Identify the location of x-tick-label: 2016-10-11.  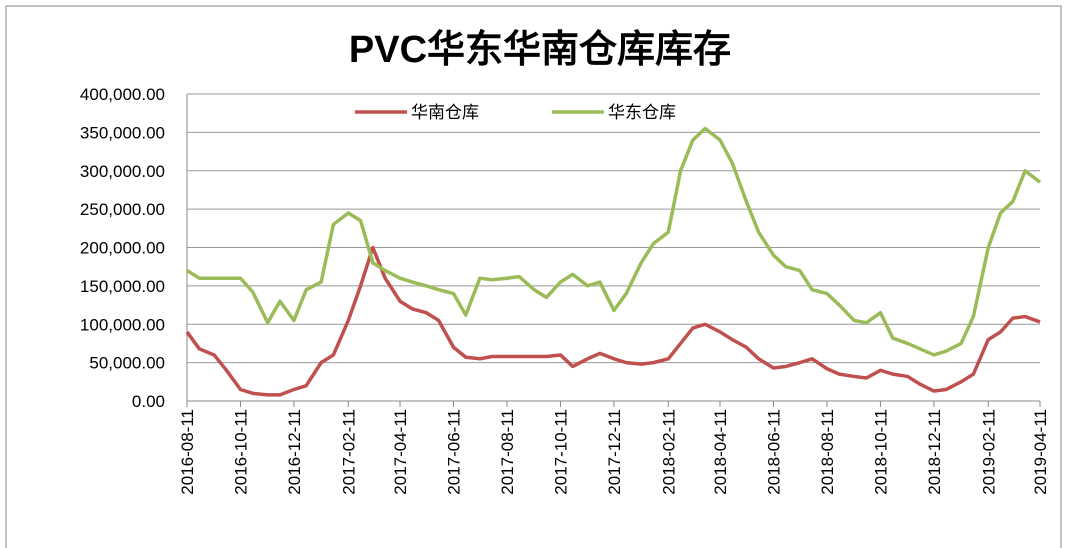
(240, 452).